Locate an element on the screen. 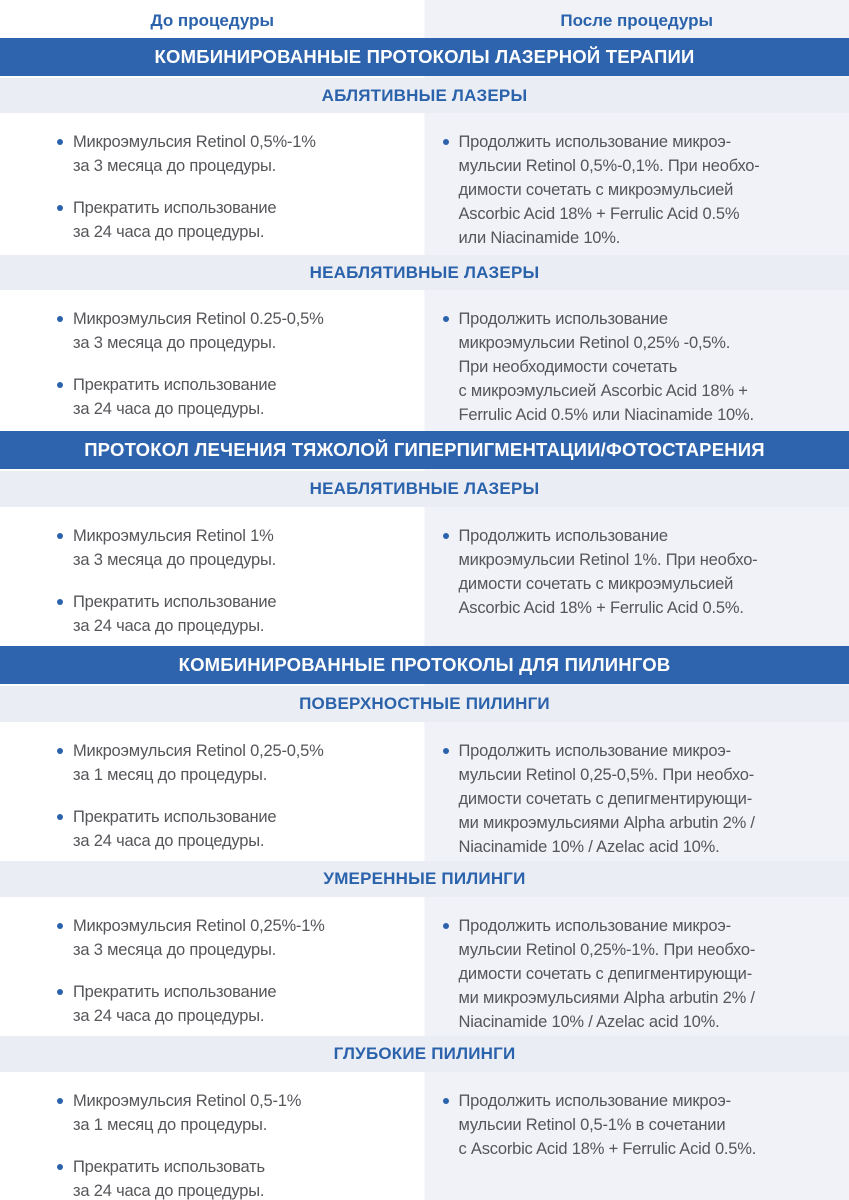 The image size is (849, 1200). subsection-title-moderate-peels: УМЕРЕННЫЕ ПИЛИНГИ is located at coordinates (424, 879).